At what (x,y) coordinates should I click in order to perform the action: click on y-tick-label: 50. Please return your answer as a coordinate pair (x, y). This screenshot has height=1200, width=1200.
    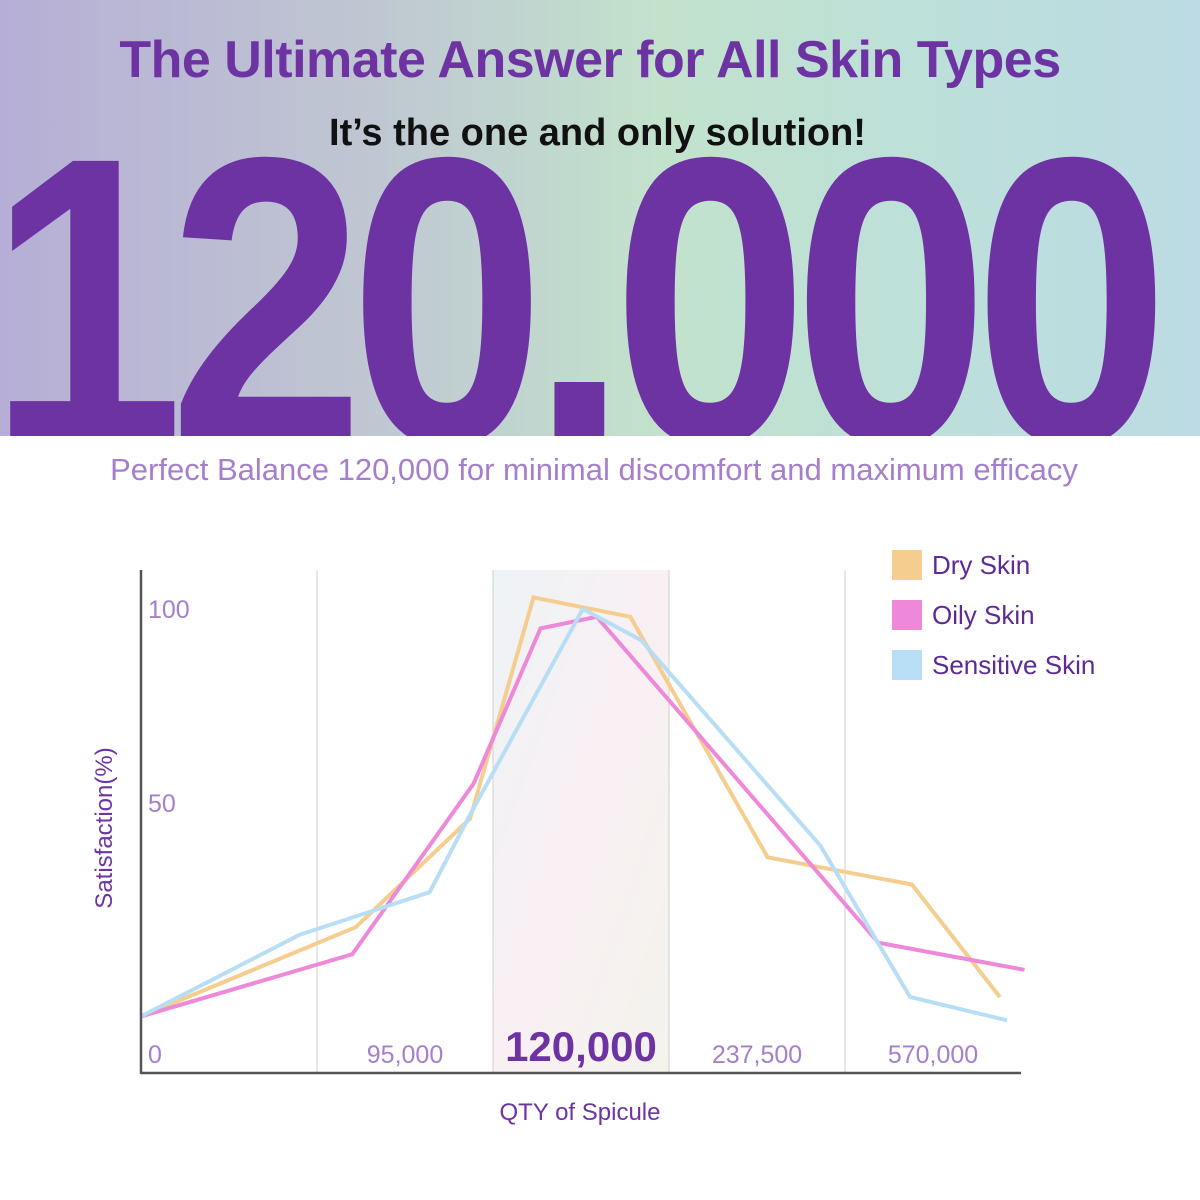
    Looking at the image, I should click on (162, 804).